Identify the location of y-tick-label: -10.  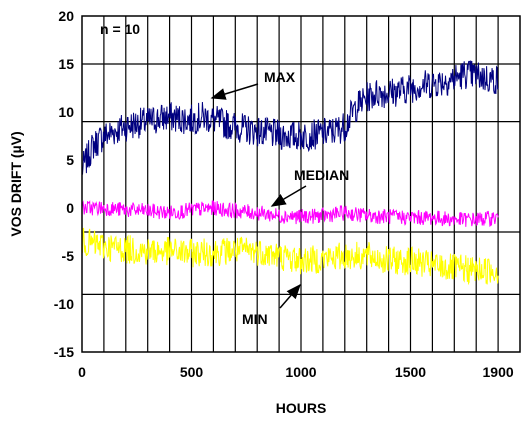
(64, 304).